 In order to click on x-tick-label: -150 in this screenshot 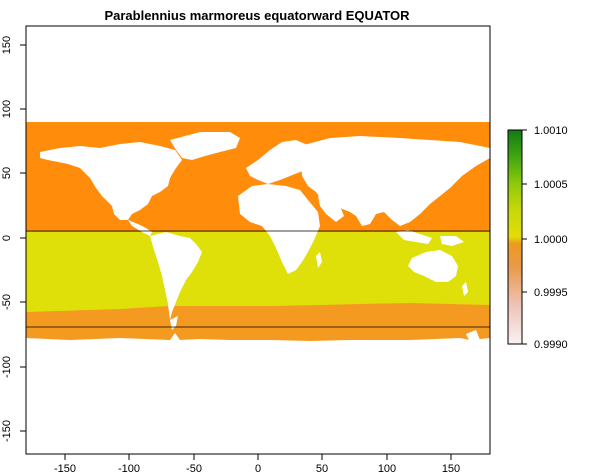, I will do `click(65, 467)`.